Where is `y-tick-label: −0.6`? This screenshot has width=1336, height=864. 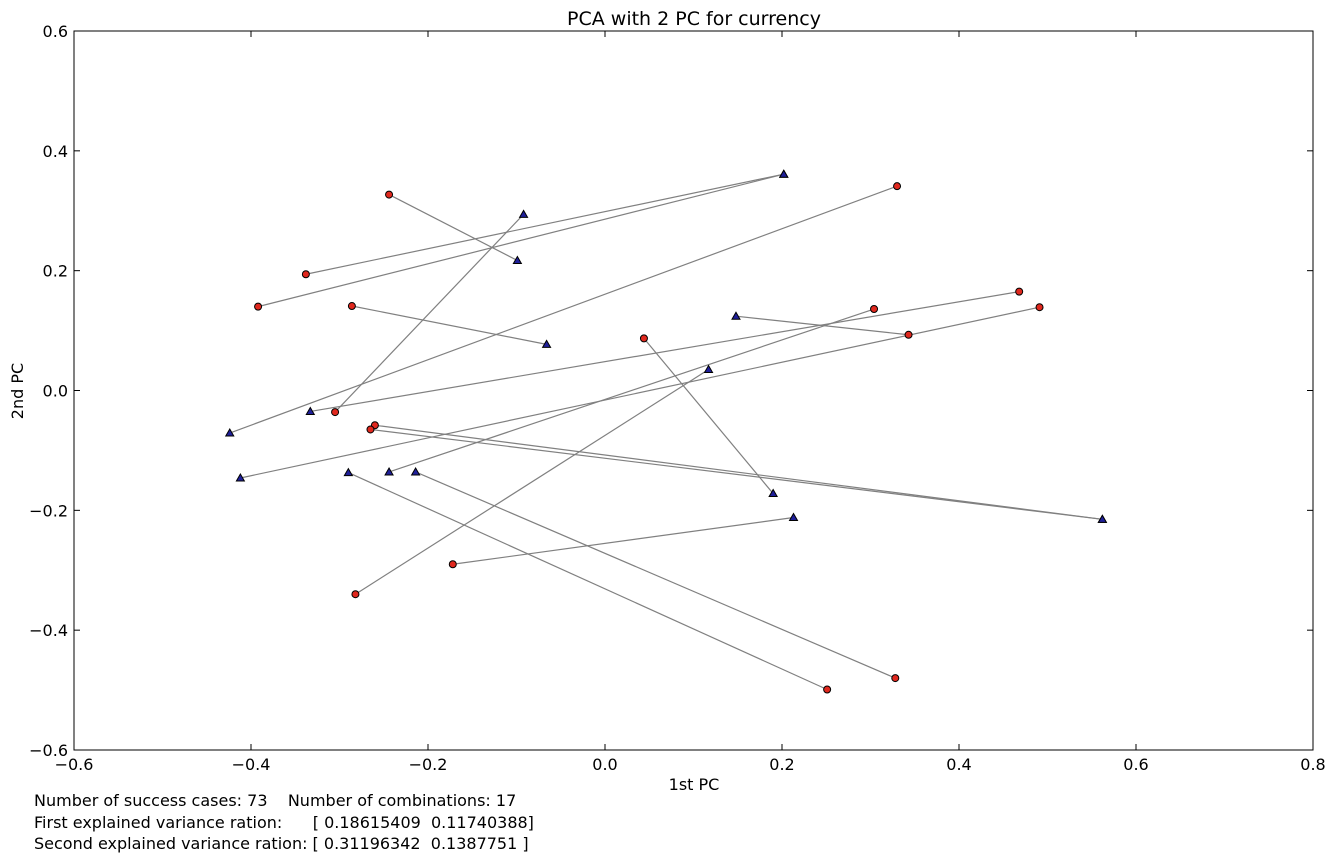 y-tick-label: −0.6 is located at coordinates (48, 750).